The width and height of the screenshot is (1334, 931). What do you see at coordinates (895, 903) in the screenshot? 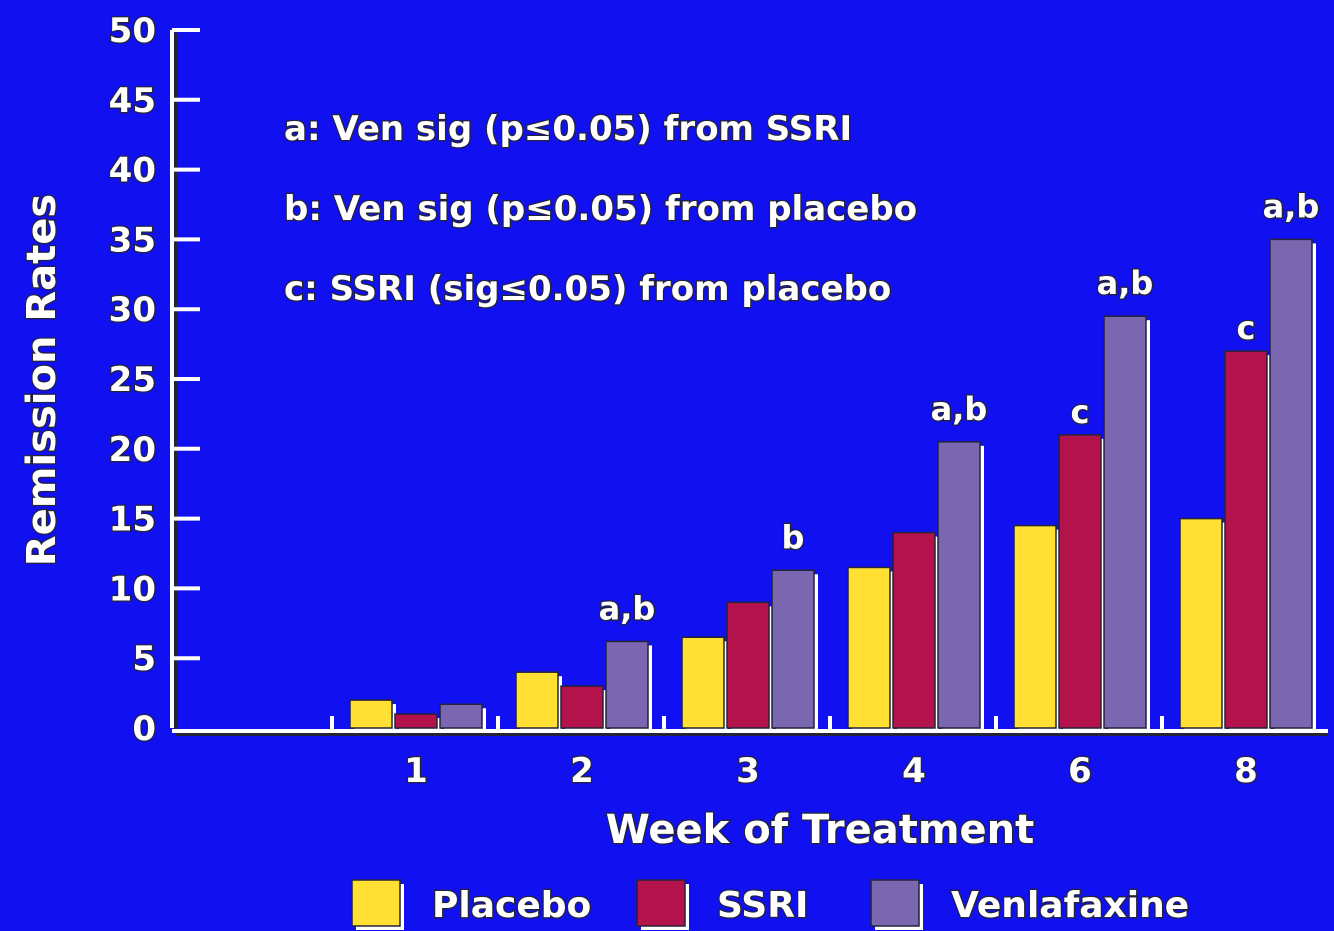
I see `legend-swatch-venlafaxine` at bounding box center [895, 903].